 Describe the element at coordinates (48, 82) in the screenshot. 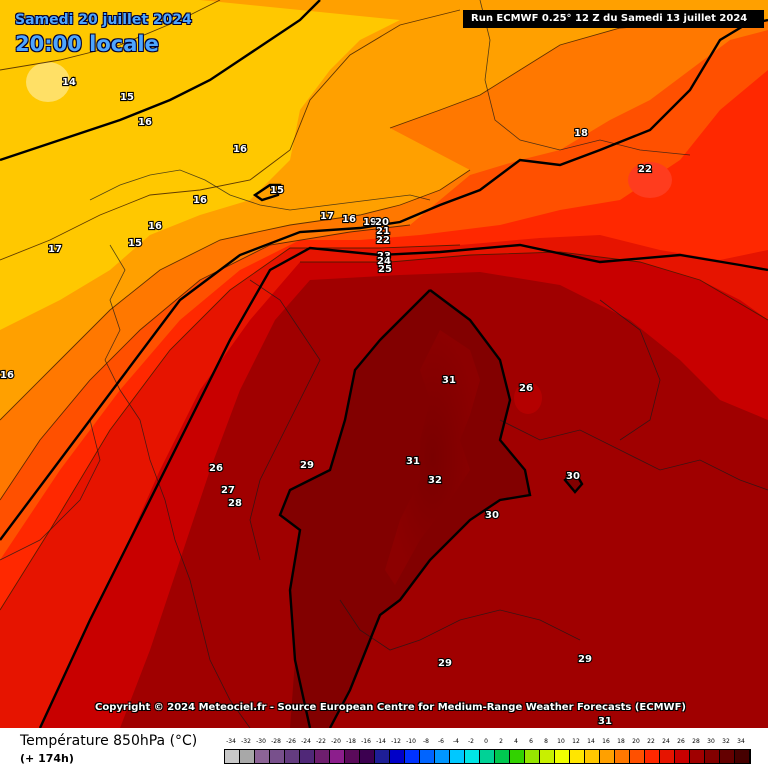

I see `temp-zone-14-pocket` at that location.